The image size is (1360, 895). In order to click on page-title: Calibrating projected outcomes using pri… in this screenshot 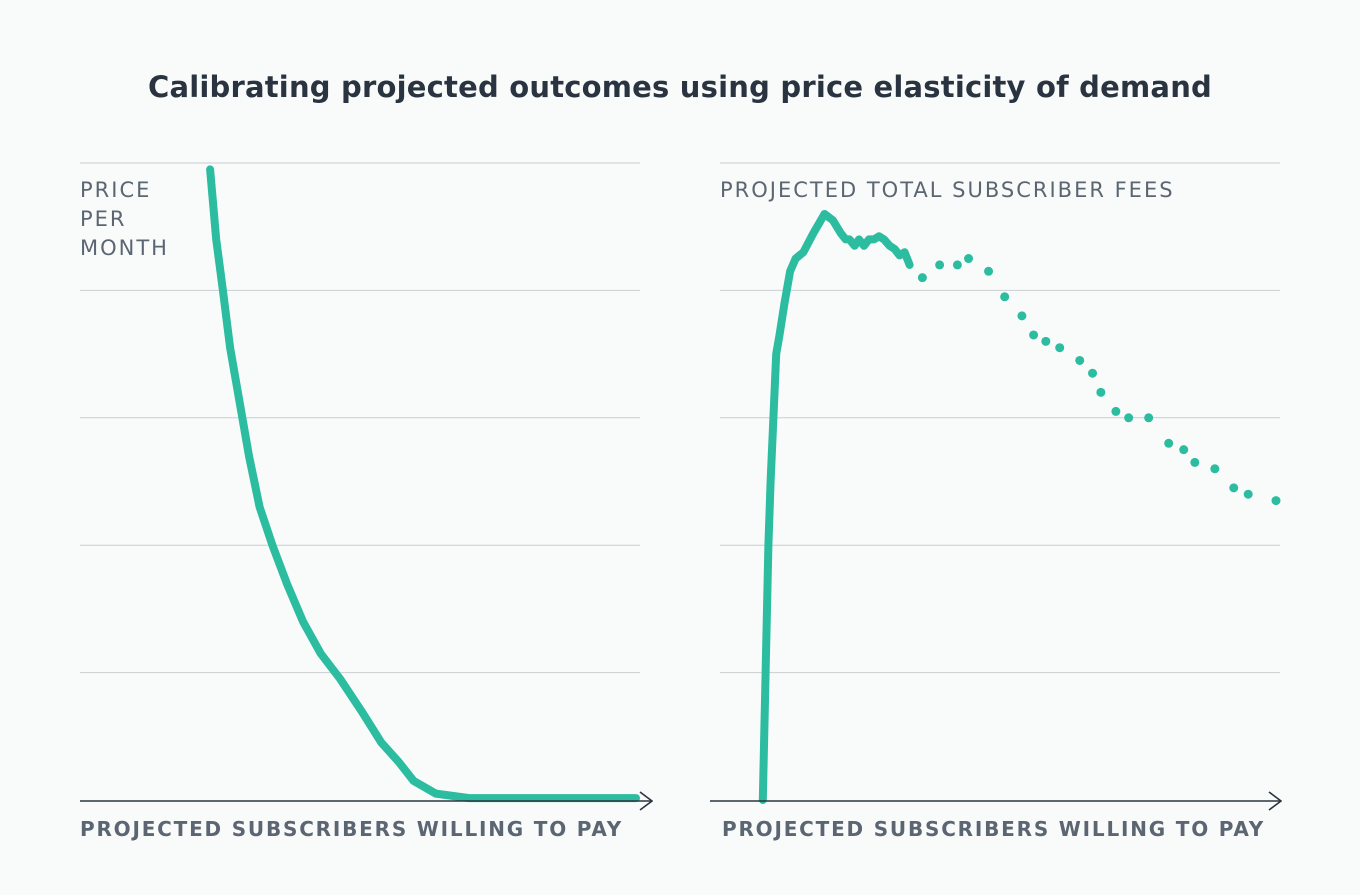, I will do `click(680, 87)`.